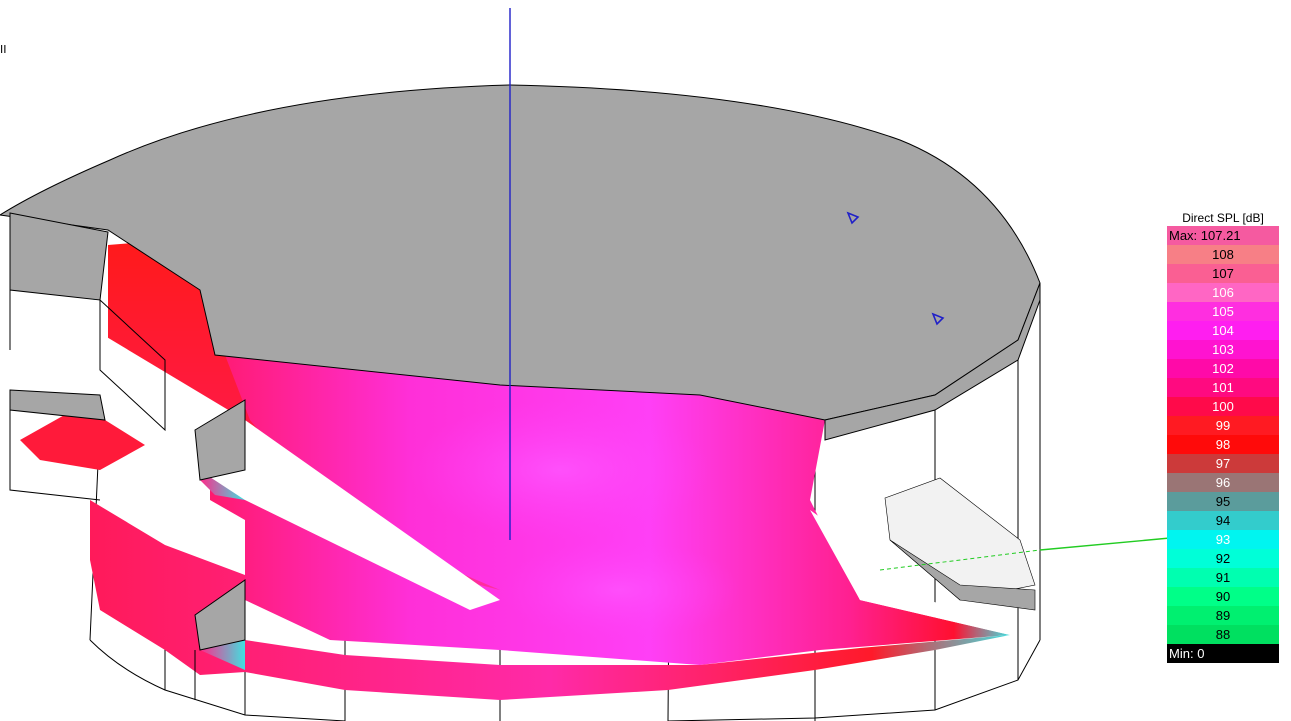 This screenshot has height=721, width=1291. What do you see at coordinates (1223, 634) in the screenshot?
I see `legend-level: 88` at bounding box center [1223, 634].